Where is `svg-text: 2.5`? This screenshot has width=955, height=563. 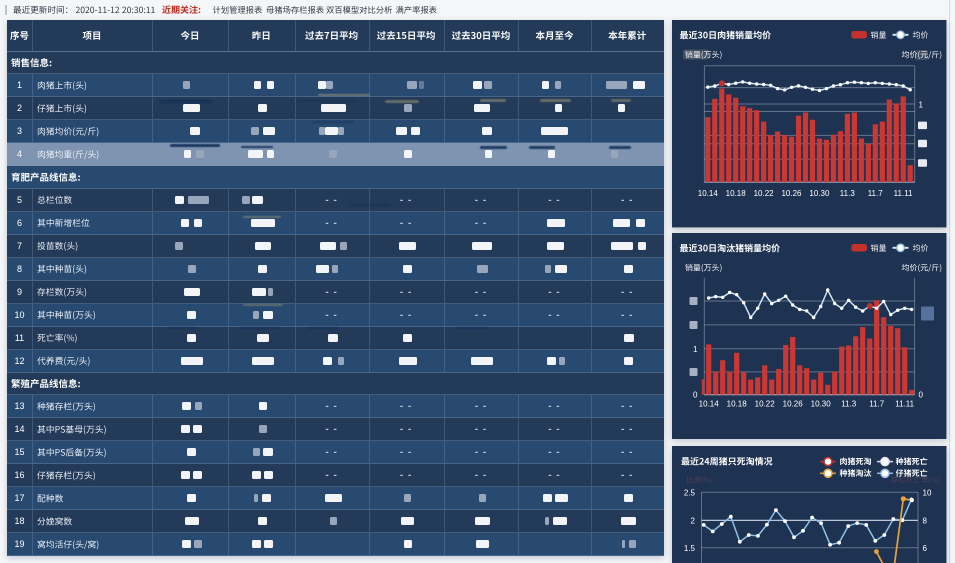 svg-text: 2.5 is located at coordinates (690, 492).